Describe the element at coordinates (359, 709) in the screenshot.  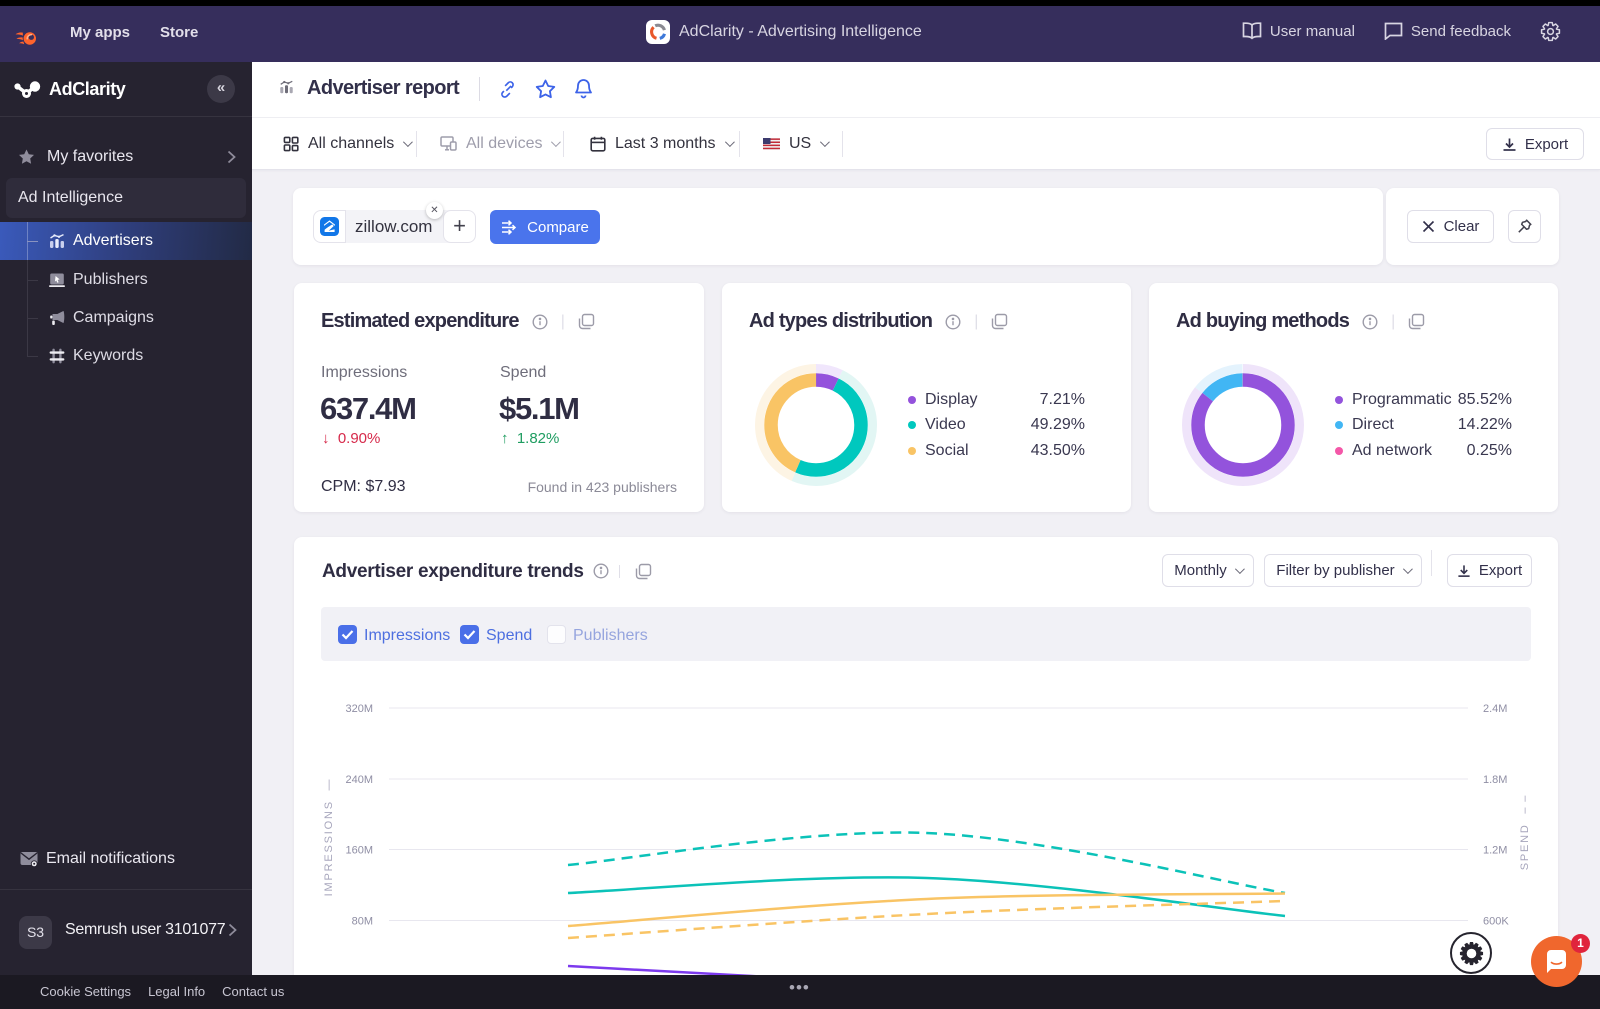
I see `svg-text: 320M` at that location.